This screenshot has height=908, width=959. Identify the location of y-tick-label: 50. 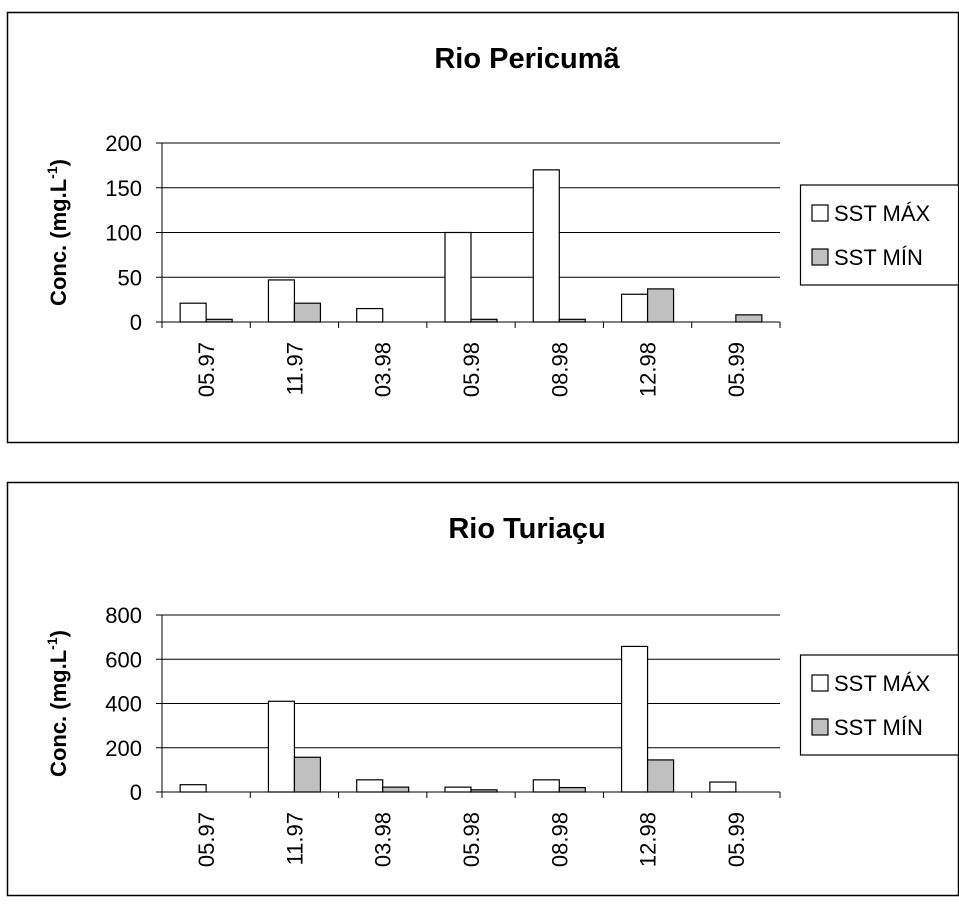
(130, 277).